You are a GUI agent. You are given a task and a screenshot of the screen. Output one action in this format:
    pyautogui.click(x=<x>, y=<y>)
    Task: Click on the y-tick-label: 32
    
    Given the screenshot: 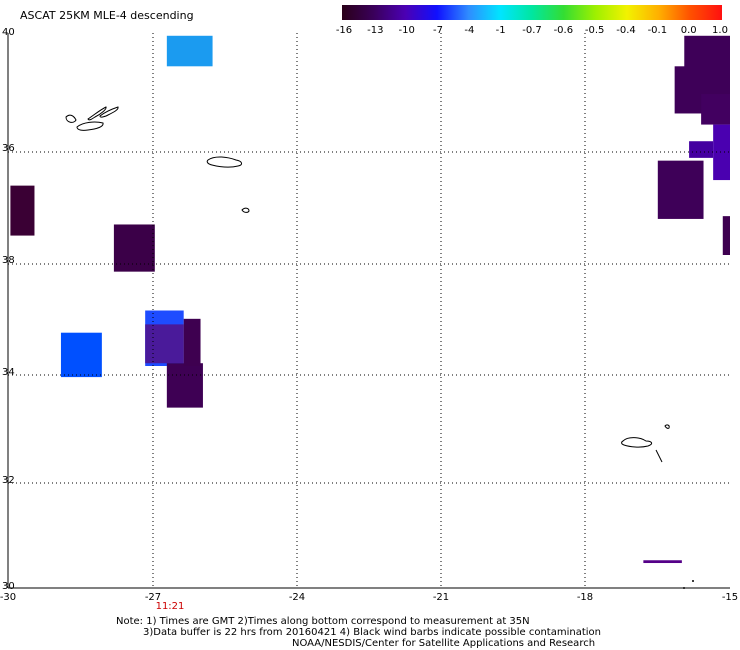 What is the action you would take?
    pyautogui.click(x=8, y=480)
    